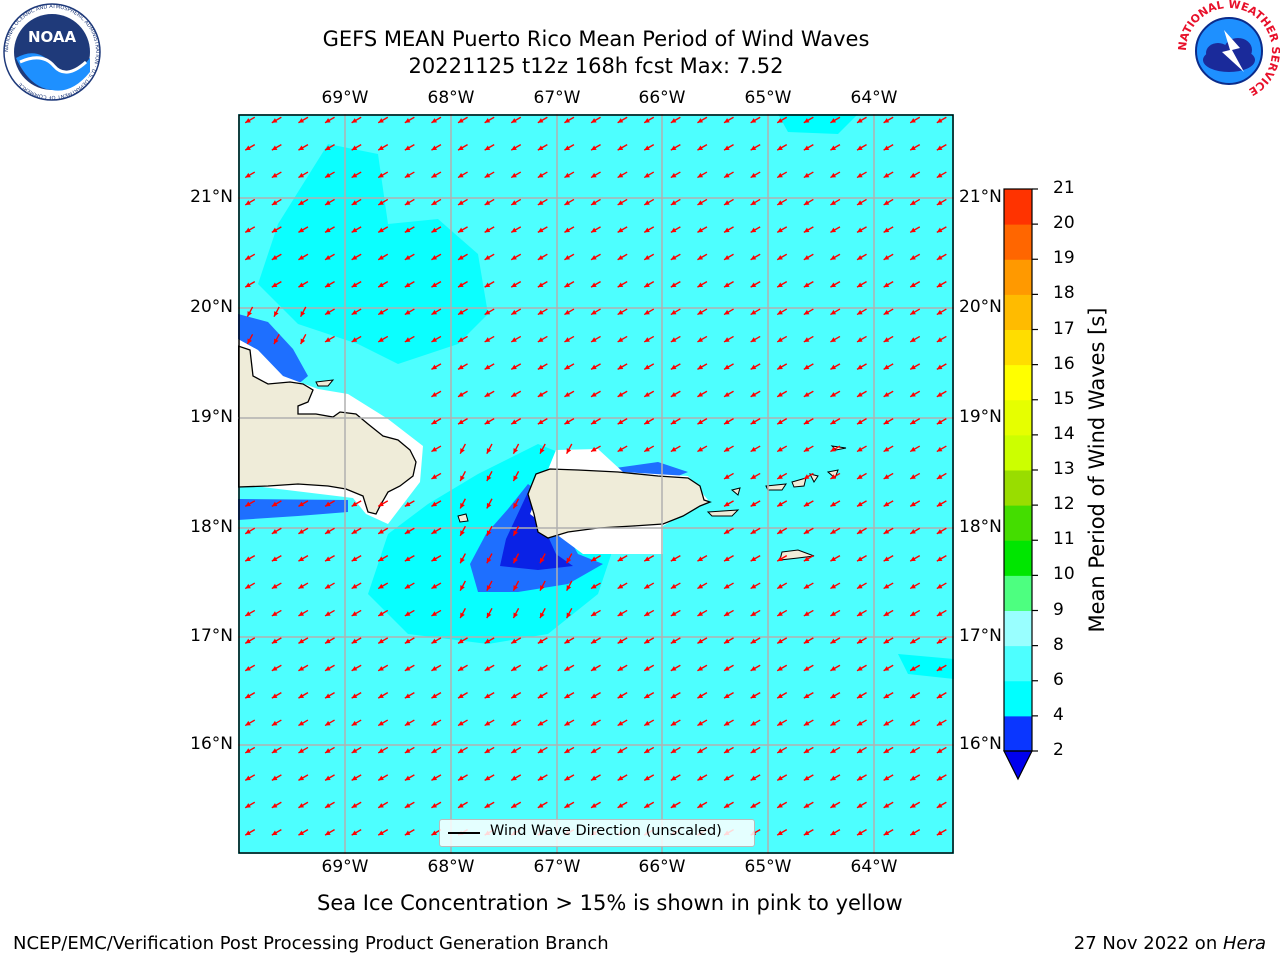 The height and width of the screenshot is (960, 1280). What do you see at coordinates (723, 513) in the screenshot?
I see `vieques-island` at bounding box center [723, 513].